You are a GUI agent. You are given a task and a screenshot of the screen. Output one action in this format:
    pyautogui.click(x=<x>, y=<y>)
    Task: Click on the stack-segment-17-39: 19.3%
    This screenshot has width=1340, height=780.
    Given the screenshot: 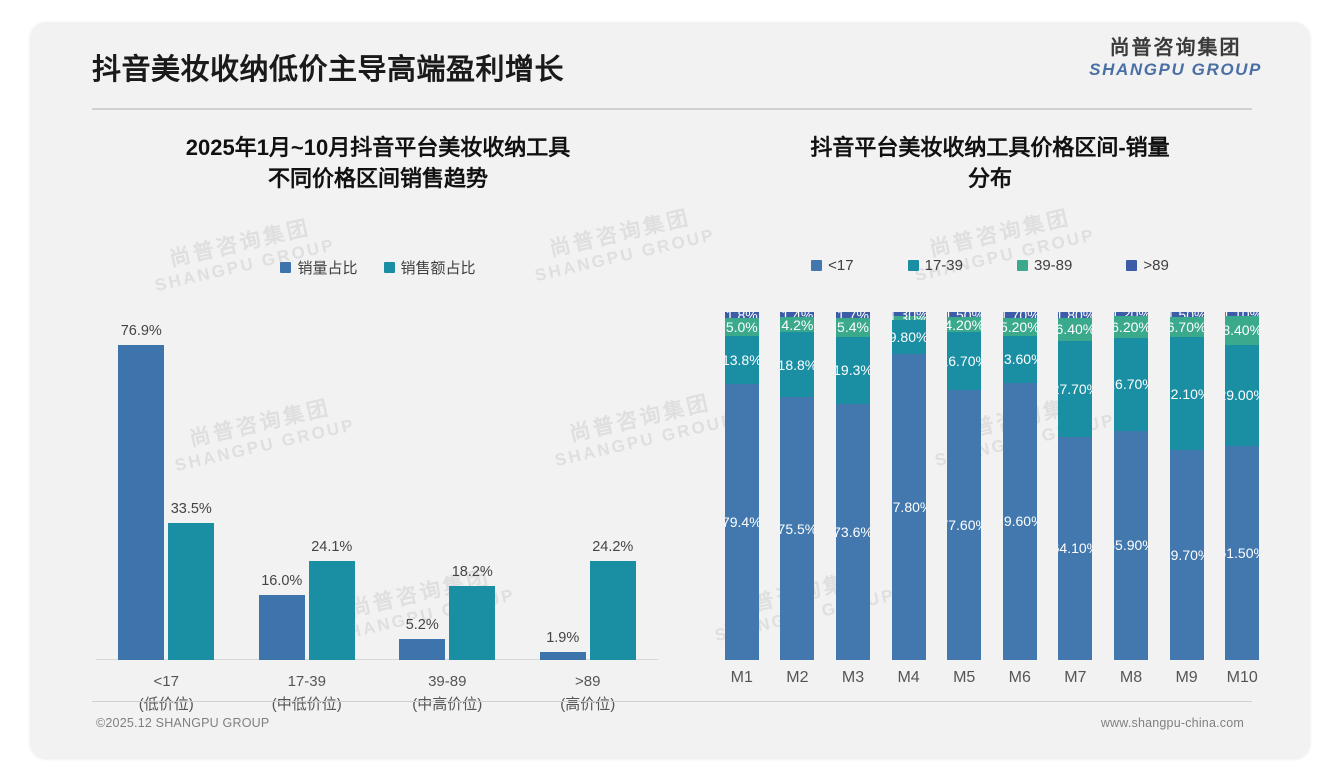 What is the action you would take?
    pyautogui.click(x=853, y=370)
    